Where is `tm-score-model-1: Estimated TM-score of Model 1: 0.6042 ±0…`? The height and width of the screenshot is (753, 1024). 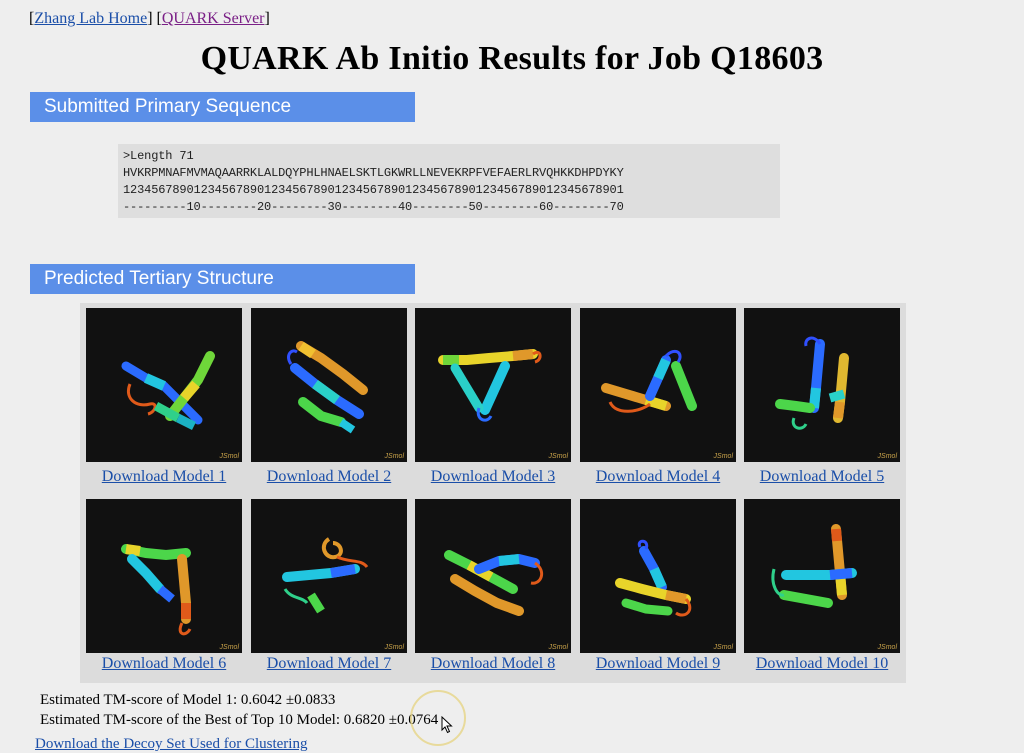 tm-score-model-1: Estimated TM-score of Model 1: 0.6042 ±0… is located at coordinates (188, 700).